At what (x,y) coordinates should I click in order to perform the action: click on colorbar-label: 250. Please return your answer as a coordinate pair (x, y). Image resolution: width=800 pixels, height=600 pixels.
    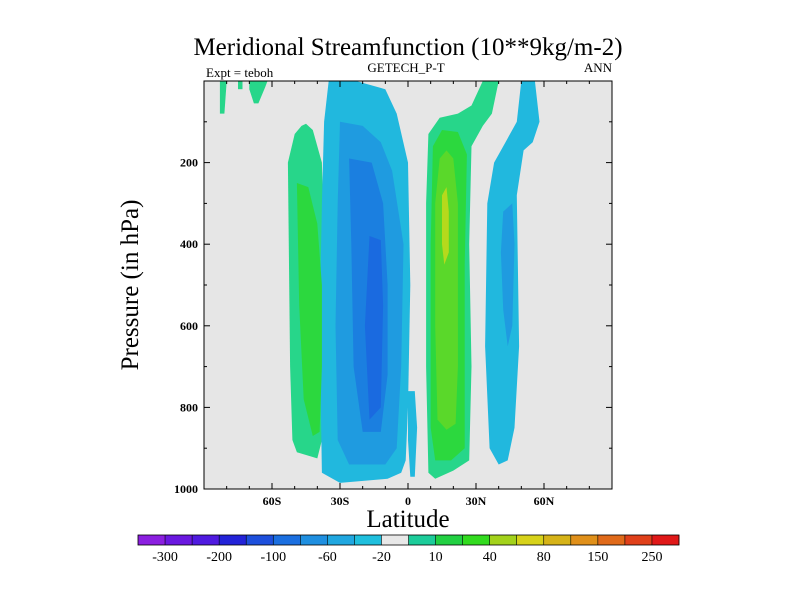
    Looking at the image, I should click on (652, 557).